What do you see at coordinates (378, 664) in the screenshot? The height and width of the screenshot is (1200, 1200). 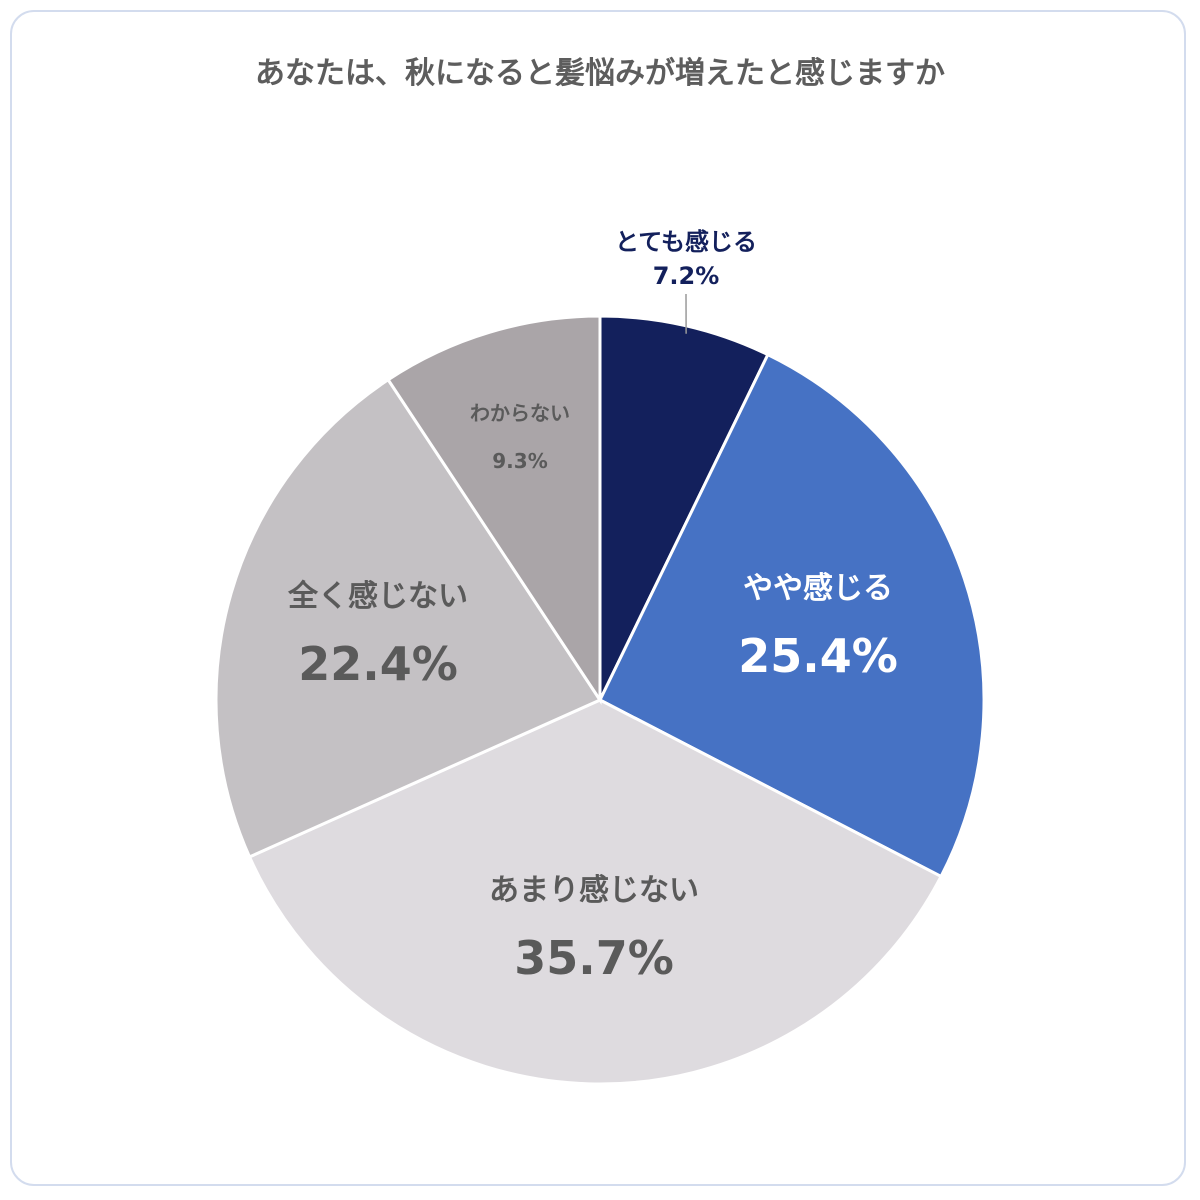 I see `slice-value-not-at-all: 22.4%` at bounding box center [378, 664].